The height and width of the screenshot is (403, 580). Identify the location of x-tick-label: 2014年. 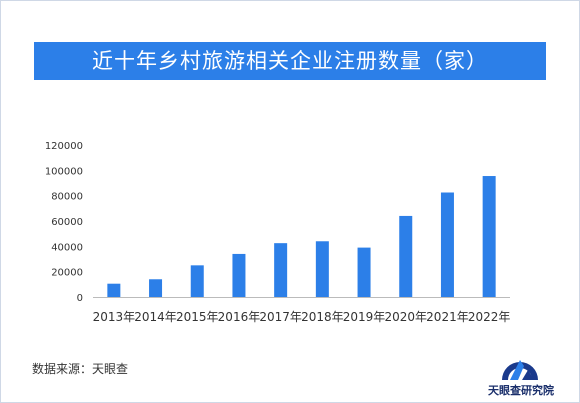
(155, 317).